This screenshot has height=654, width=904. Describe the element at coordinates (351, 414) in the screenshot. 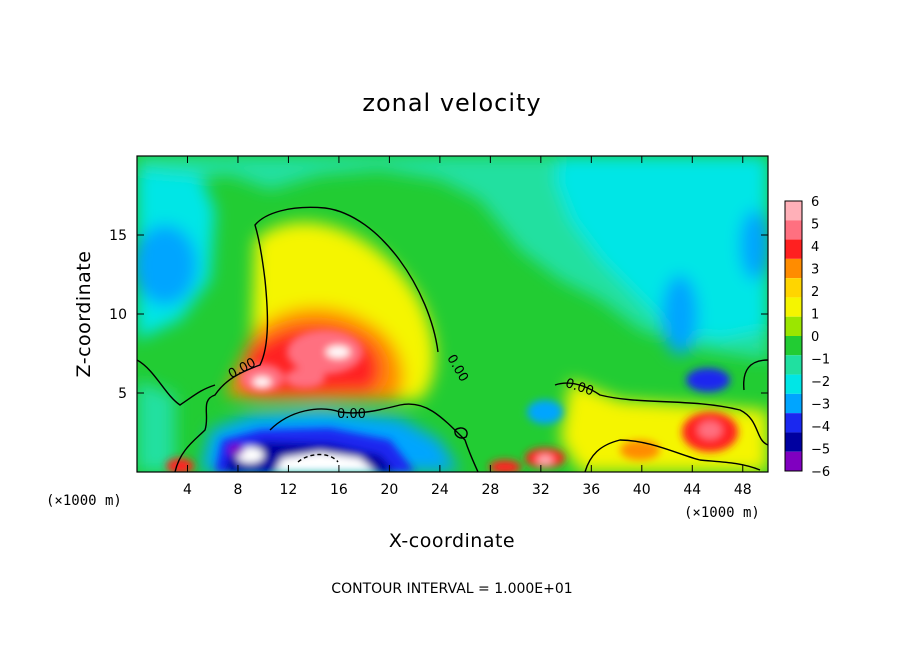

I see `contour-label-2: 0.00` at that location.